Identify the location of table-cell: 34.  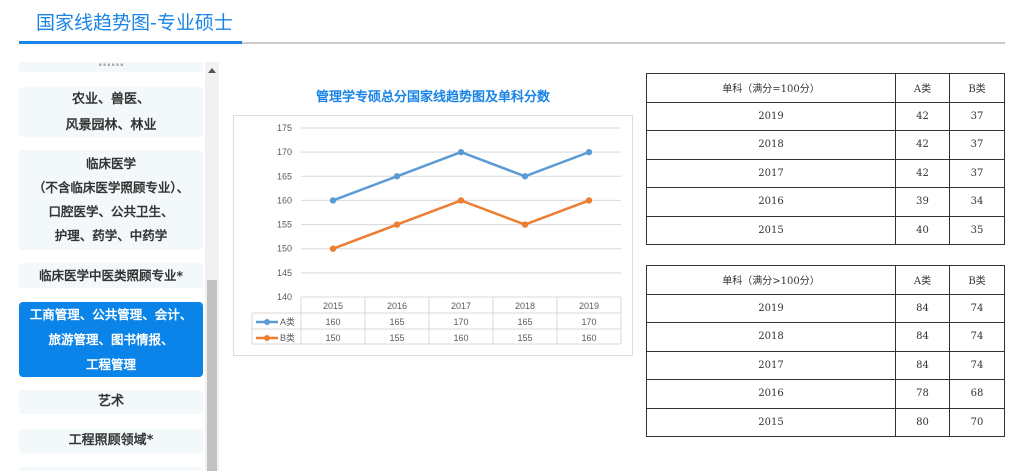
(977, 202).